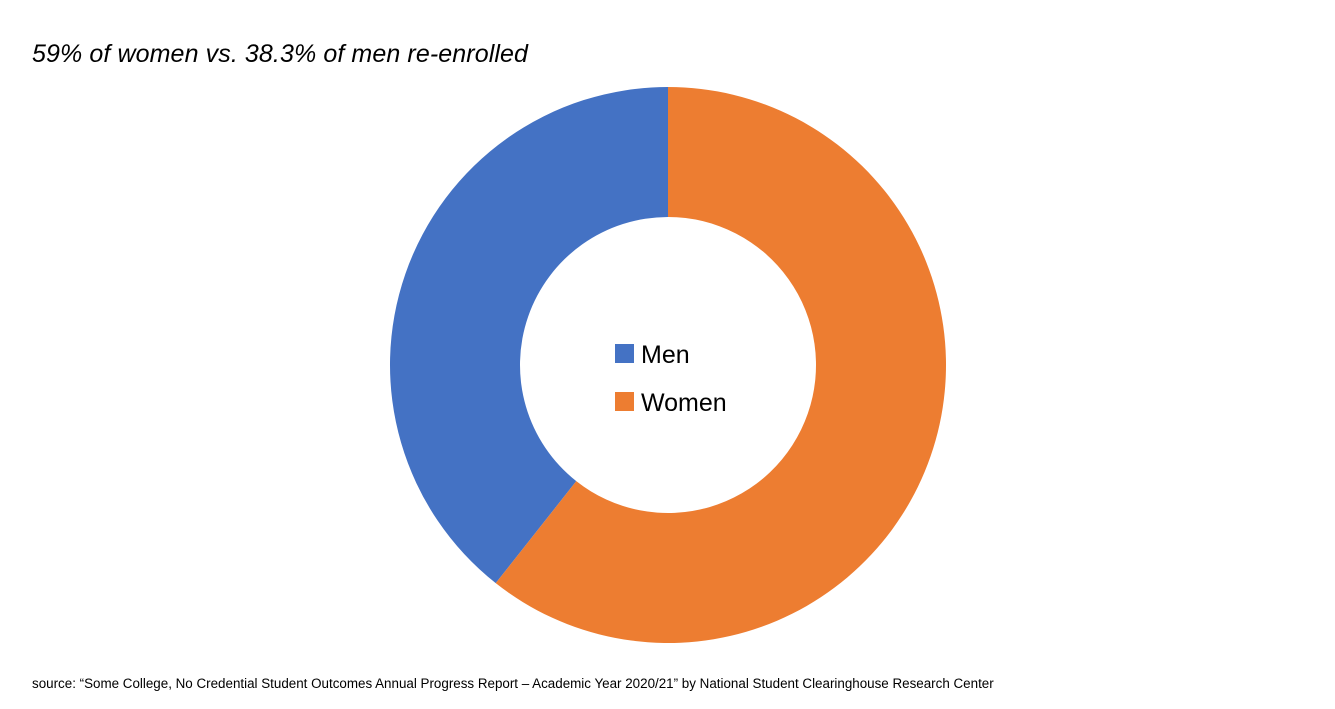 This screenshot has height=709, width=1335. I want to click on legend-swatch-men, so click(624, 353).